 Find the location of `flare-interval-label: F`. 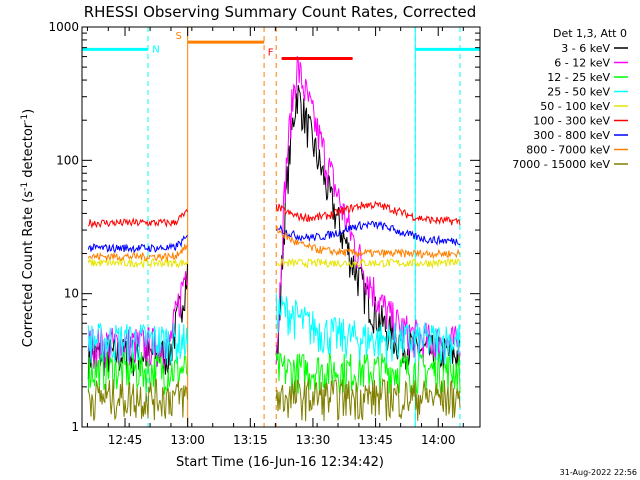

flare-interval-label: F is located at coordinates (271, 53).